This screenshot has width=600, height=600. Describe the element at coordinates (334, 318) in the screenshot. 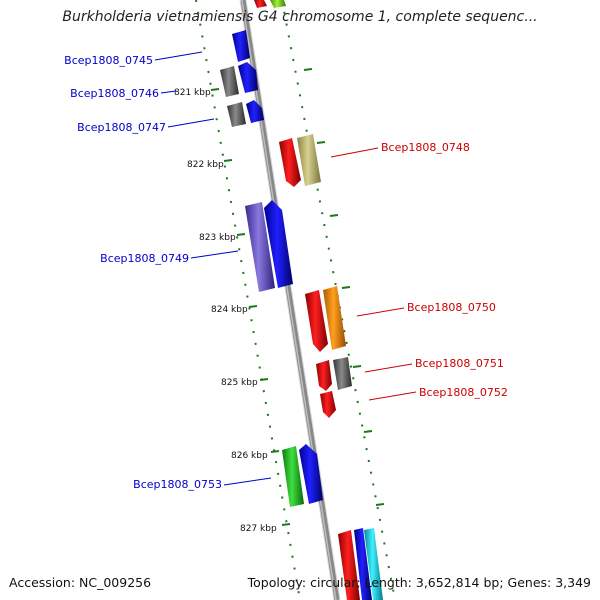

I see `gene-arrow-0750b` at that location.